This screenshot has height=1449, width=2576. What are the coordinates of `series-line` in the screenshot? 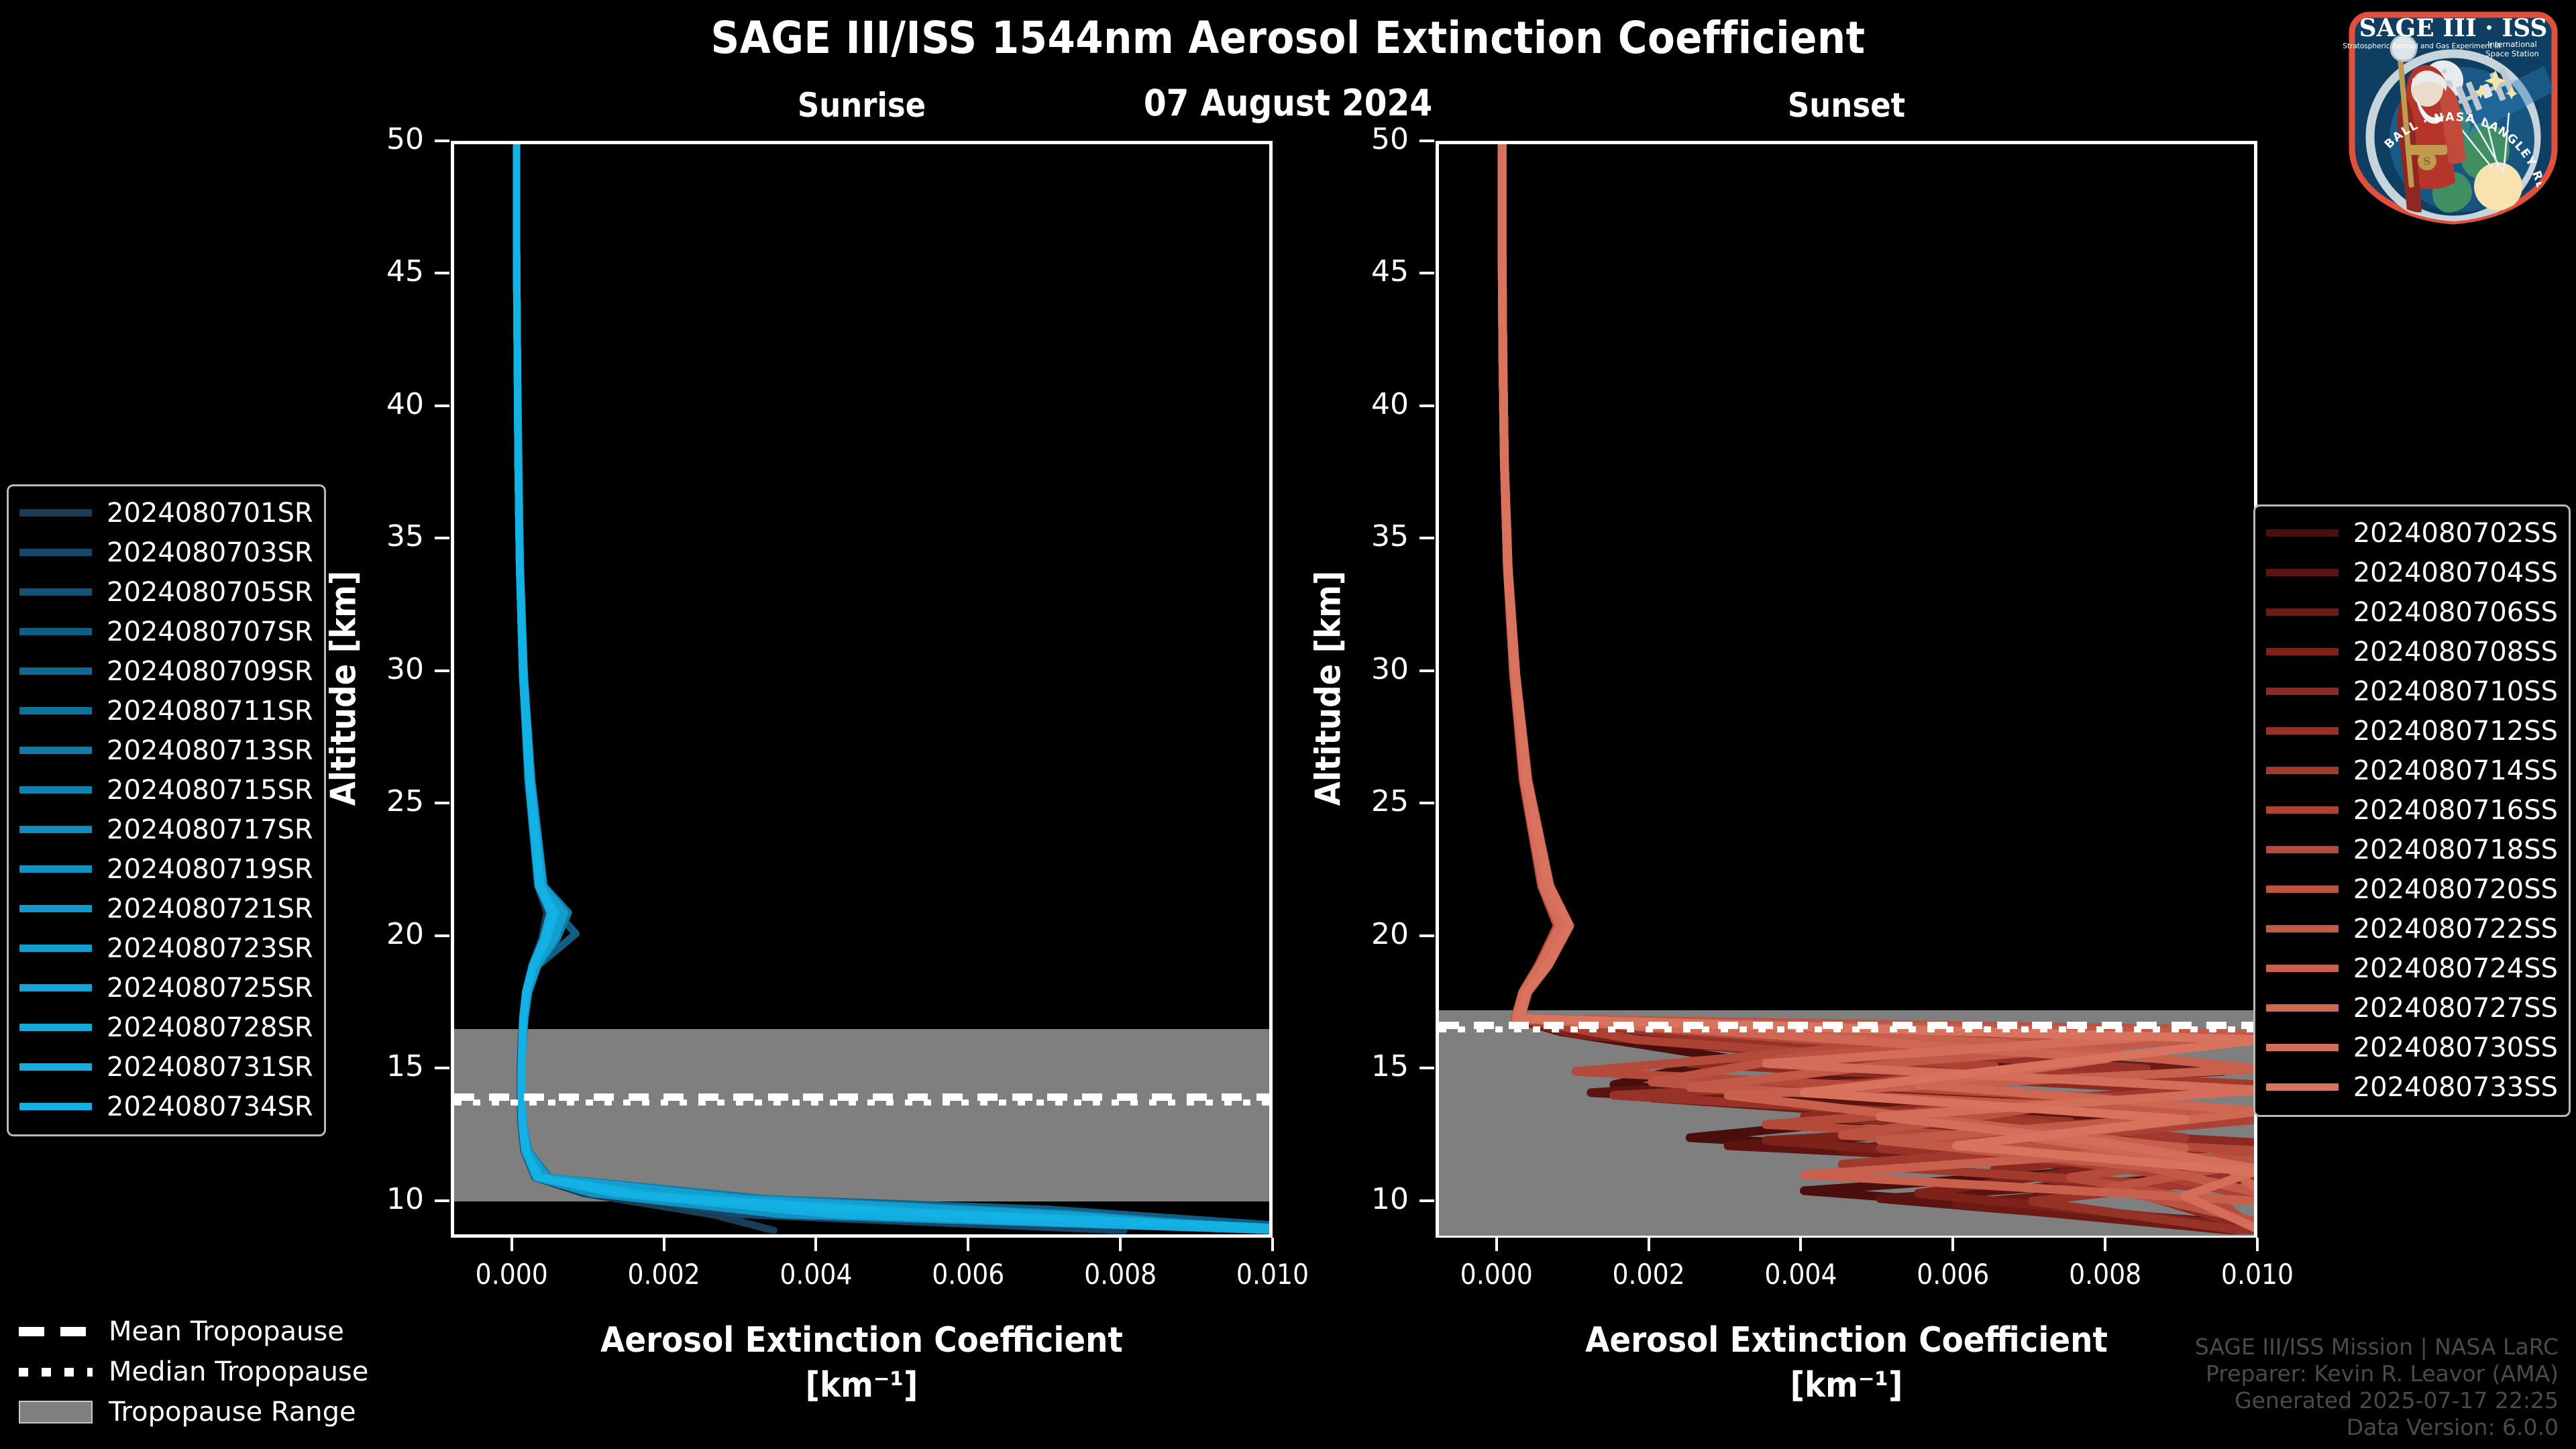 It's located at (645, 689).